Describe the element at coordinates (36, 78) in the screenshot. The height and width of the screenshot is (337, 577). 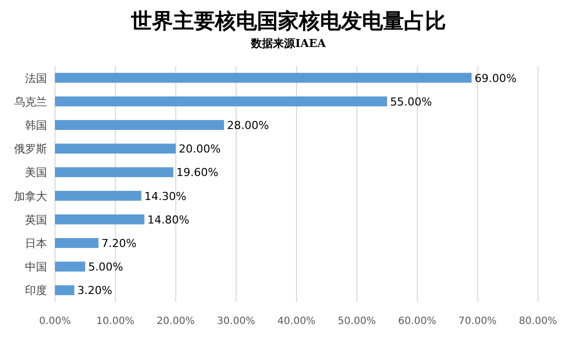
I see `y-tick-label: 法国` at that location.